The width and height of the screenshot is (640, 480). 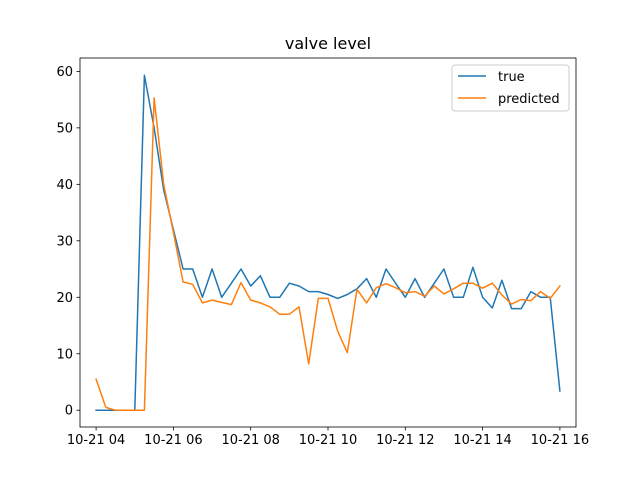 I want to click on x-tick-label: 10-21 12, so click(x=405, y=440).